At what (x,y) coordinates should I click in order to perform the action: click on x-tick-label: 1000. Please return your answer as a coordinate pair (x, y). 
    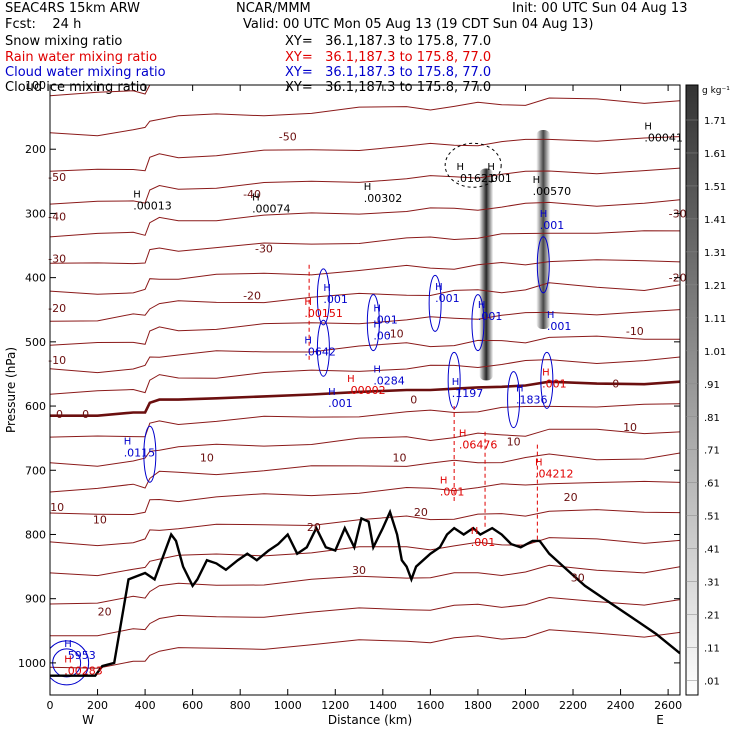
    Looking at the image, I should click on (288, 705).